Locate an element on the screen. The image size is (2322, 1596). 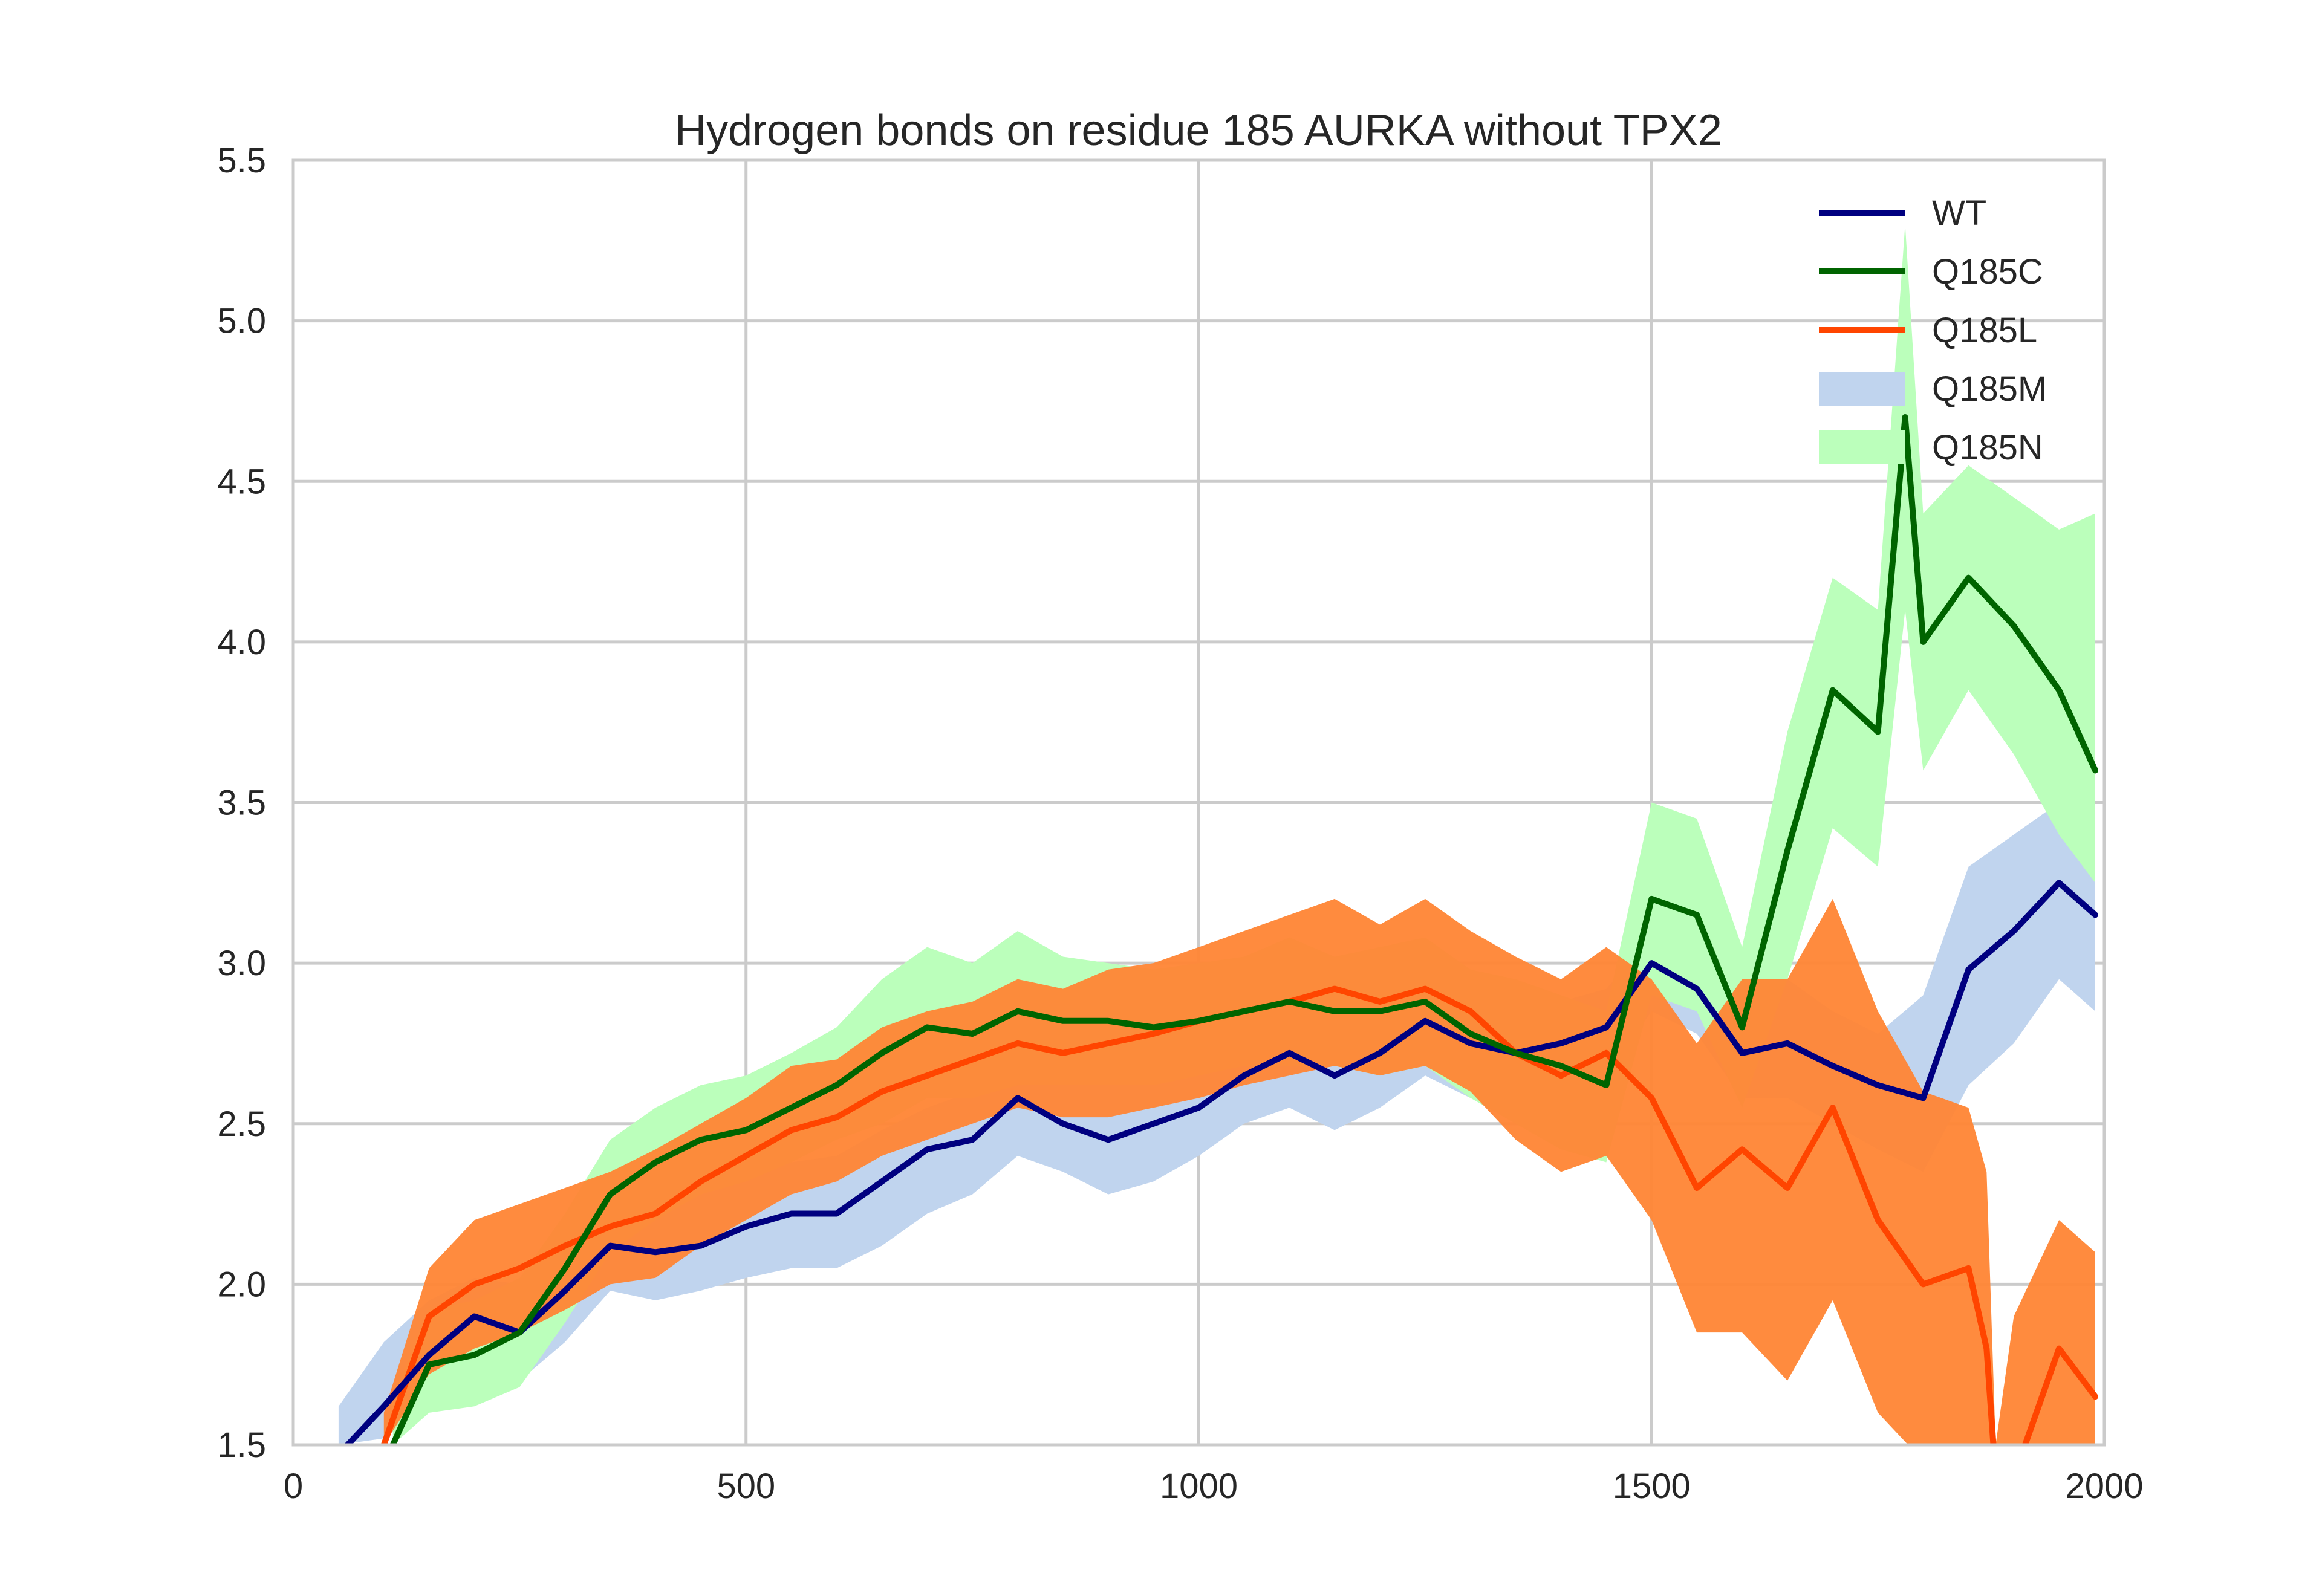
legend: WT Q185C Q185L Q185M Q185N is located at coordinates (1933, 330).